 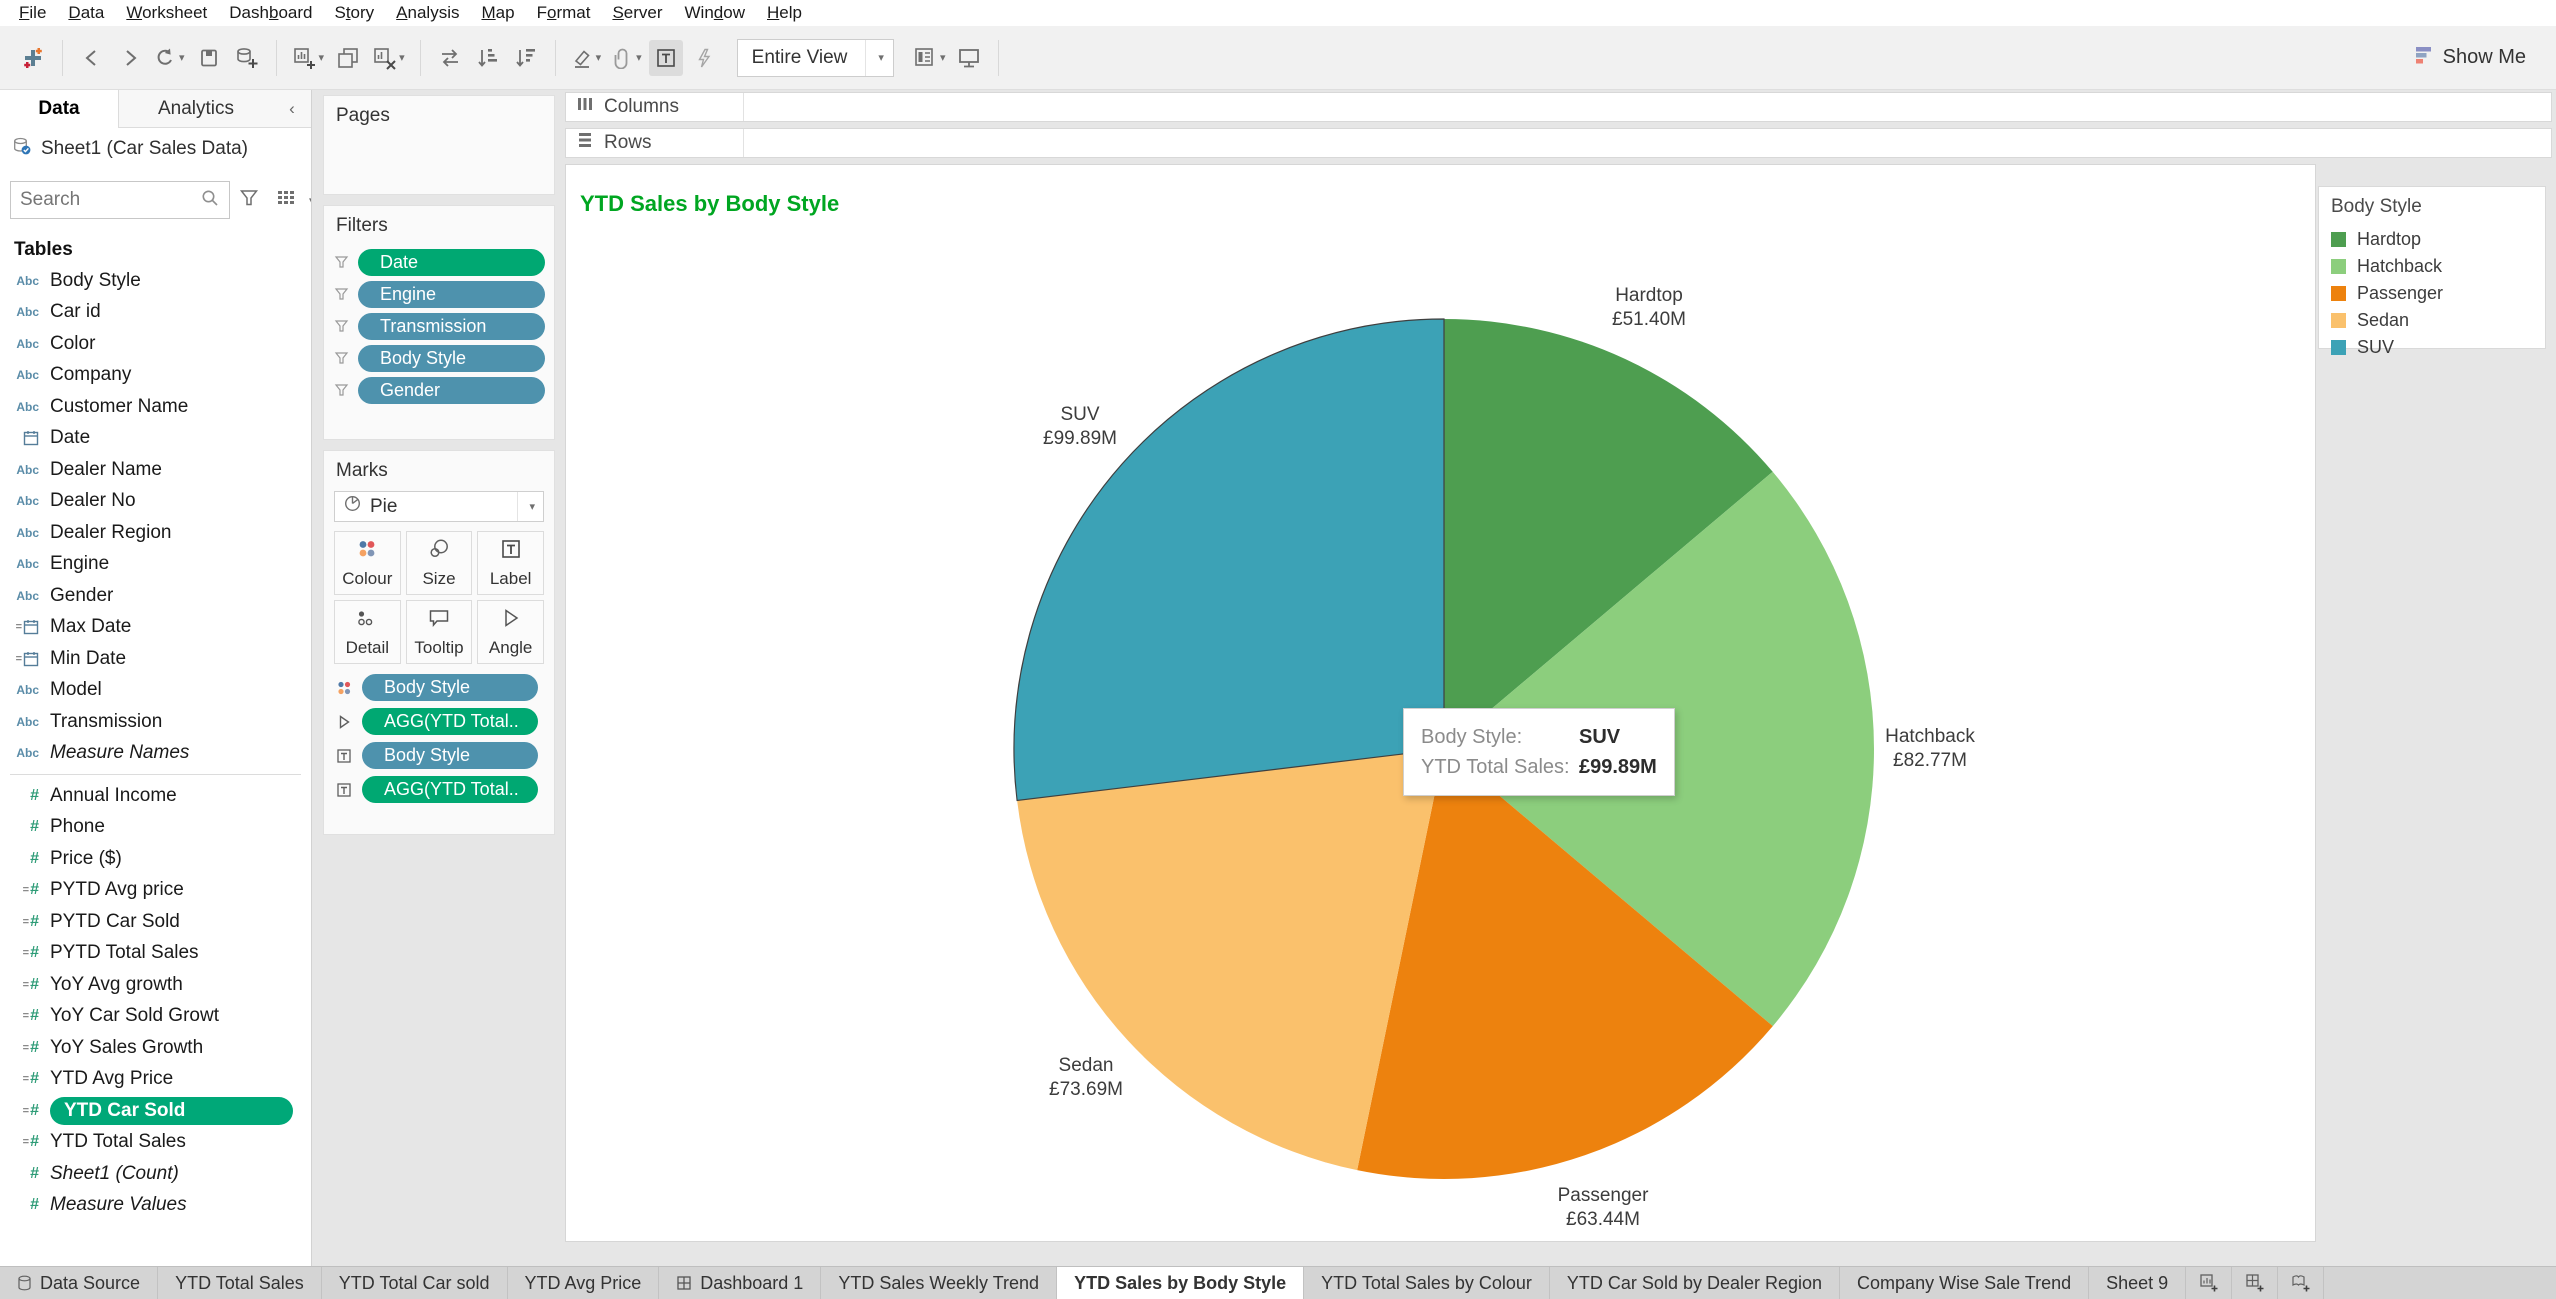 What do you see at coordinates (155, 344) in the screenshot?
I see `field-color: Abc Color` at bounding box center [155, 344].